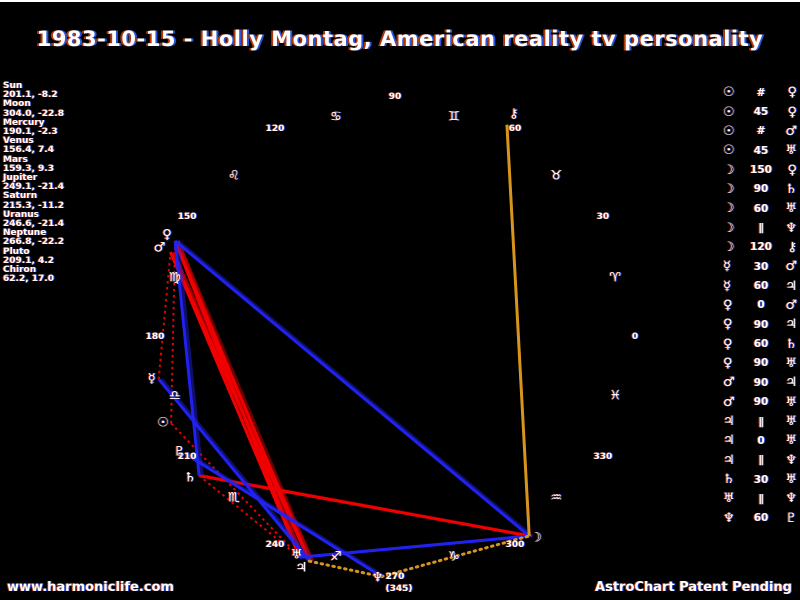 The image size is (800, 600). What do you see at coordinates (395, 97) in the screenshot?
I see `longitude-tick-90: 90` at bounding box center [395, 97].